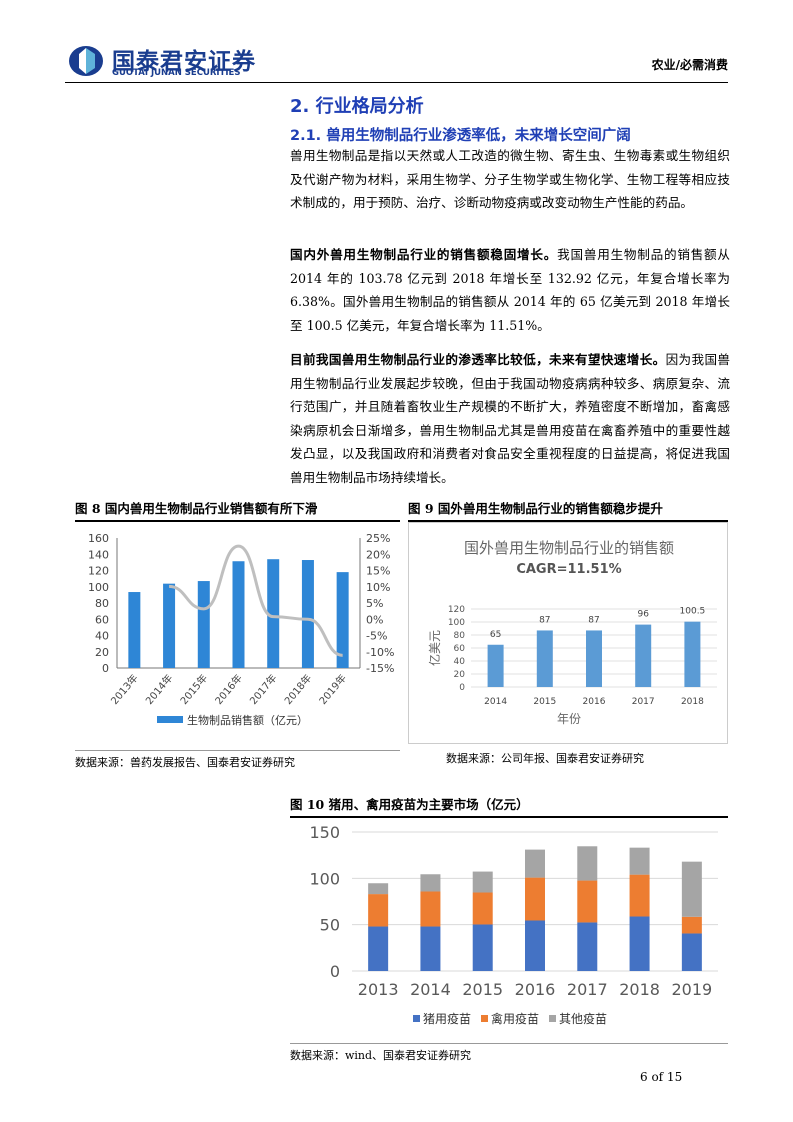  Describe the element at coordinates (98, 554) in the screenshot. I see `y-tick-left: 140` at that location.